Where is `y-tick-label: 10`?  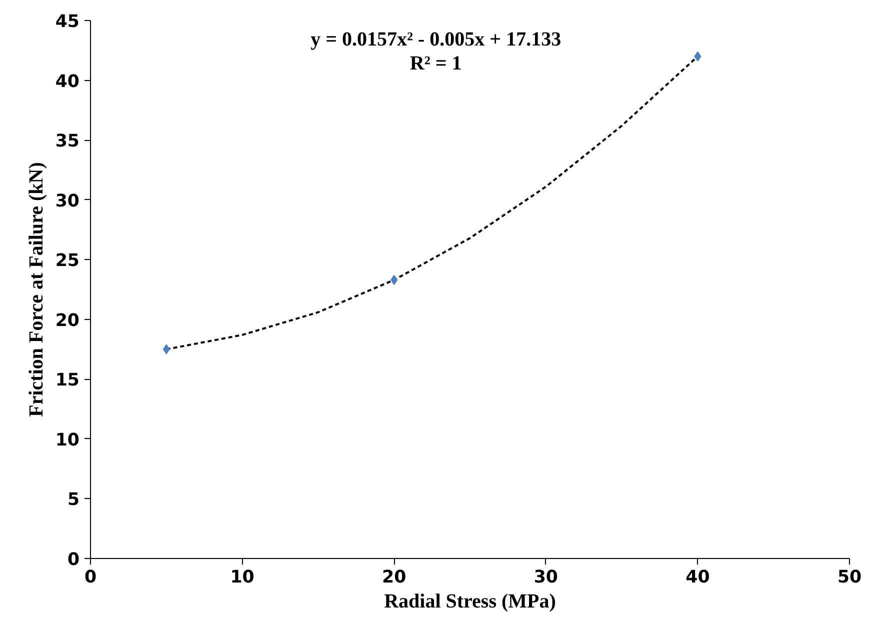 y-tick-label: 10 is located at coordinates (67, 440).